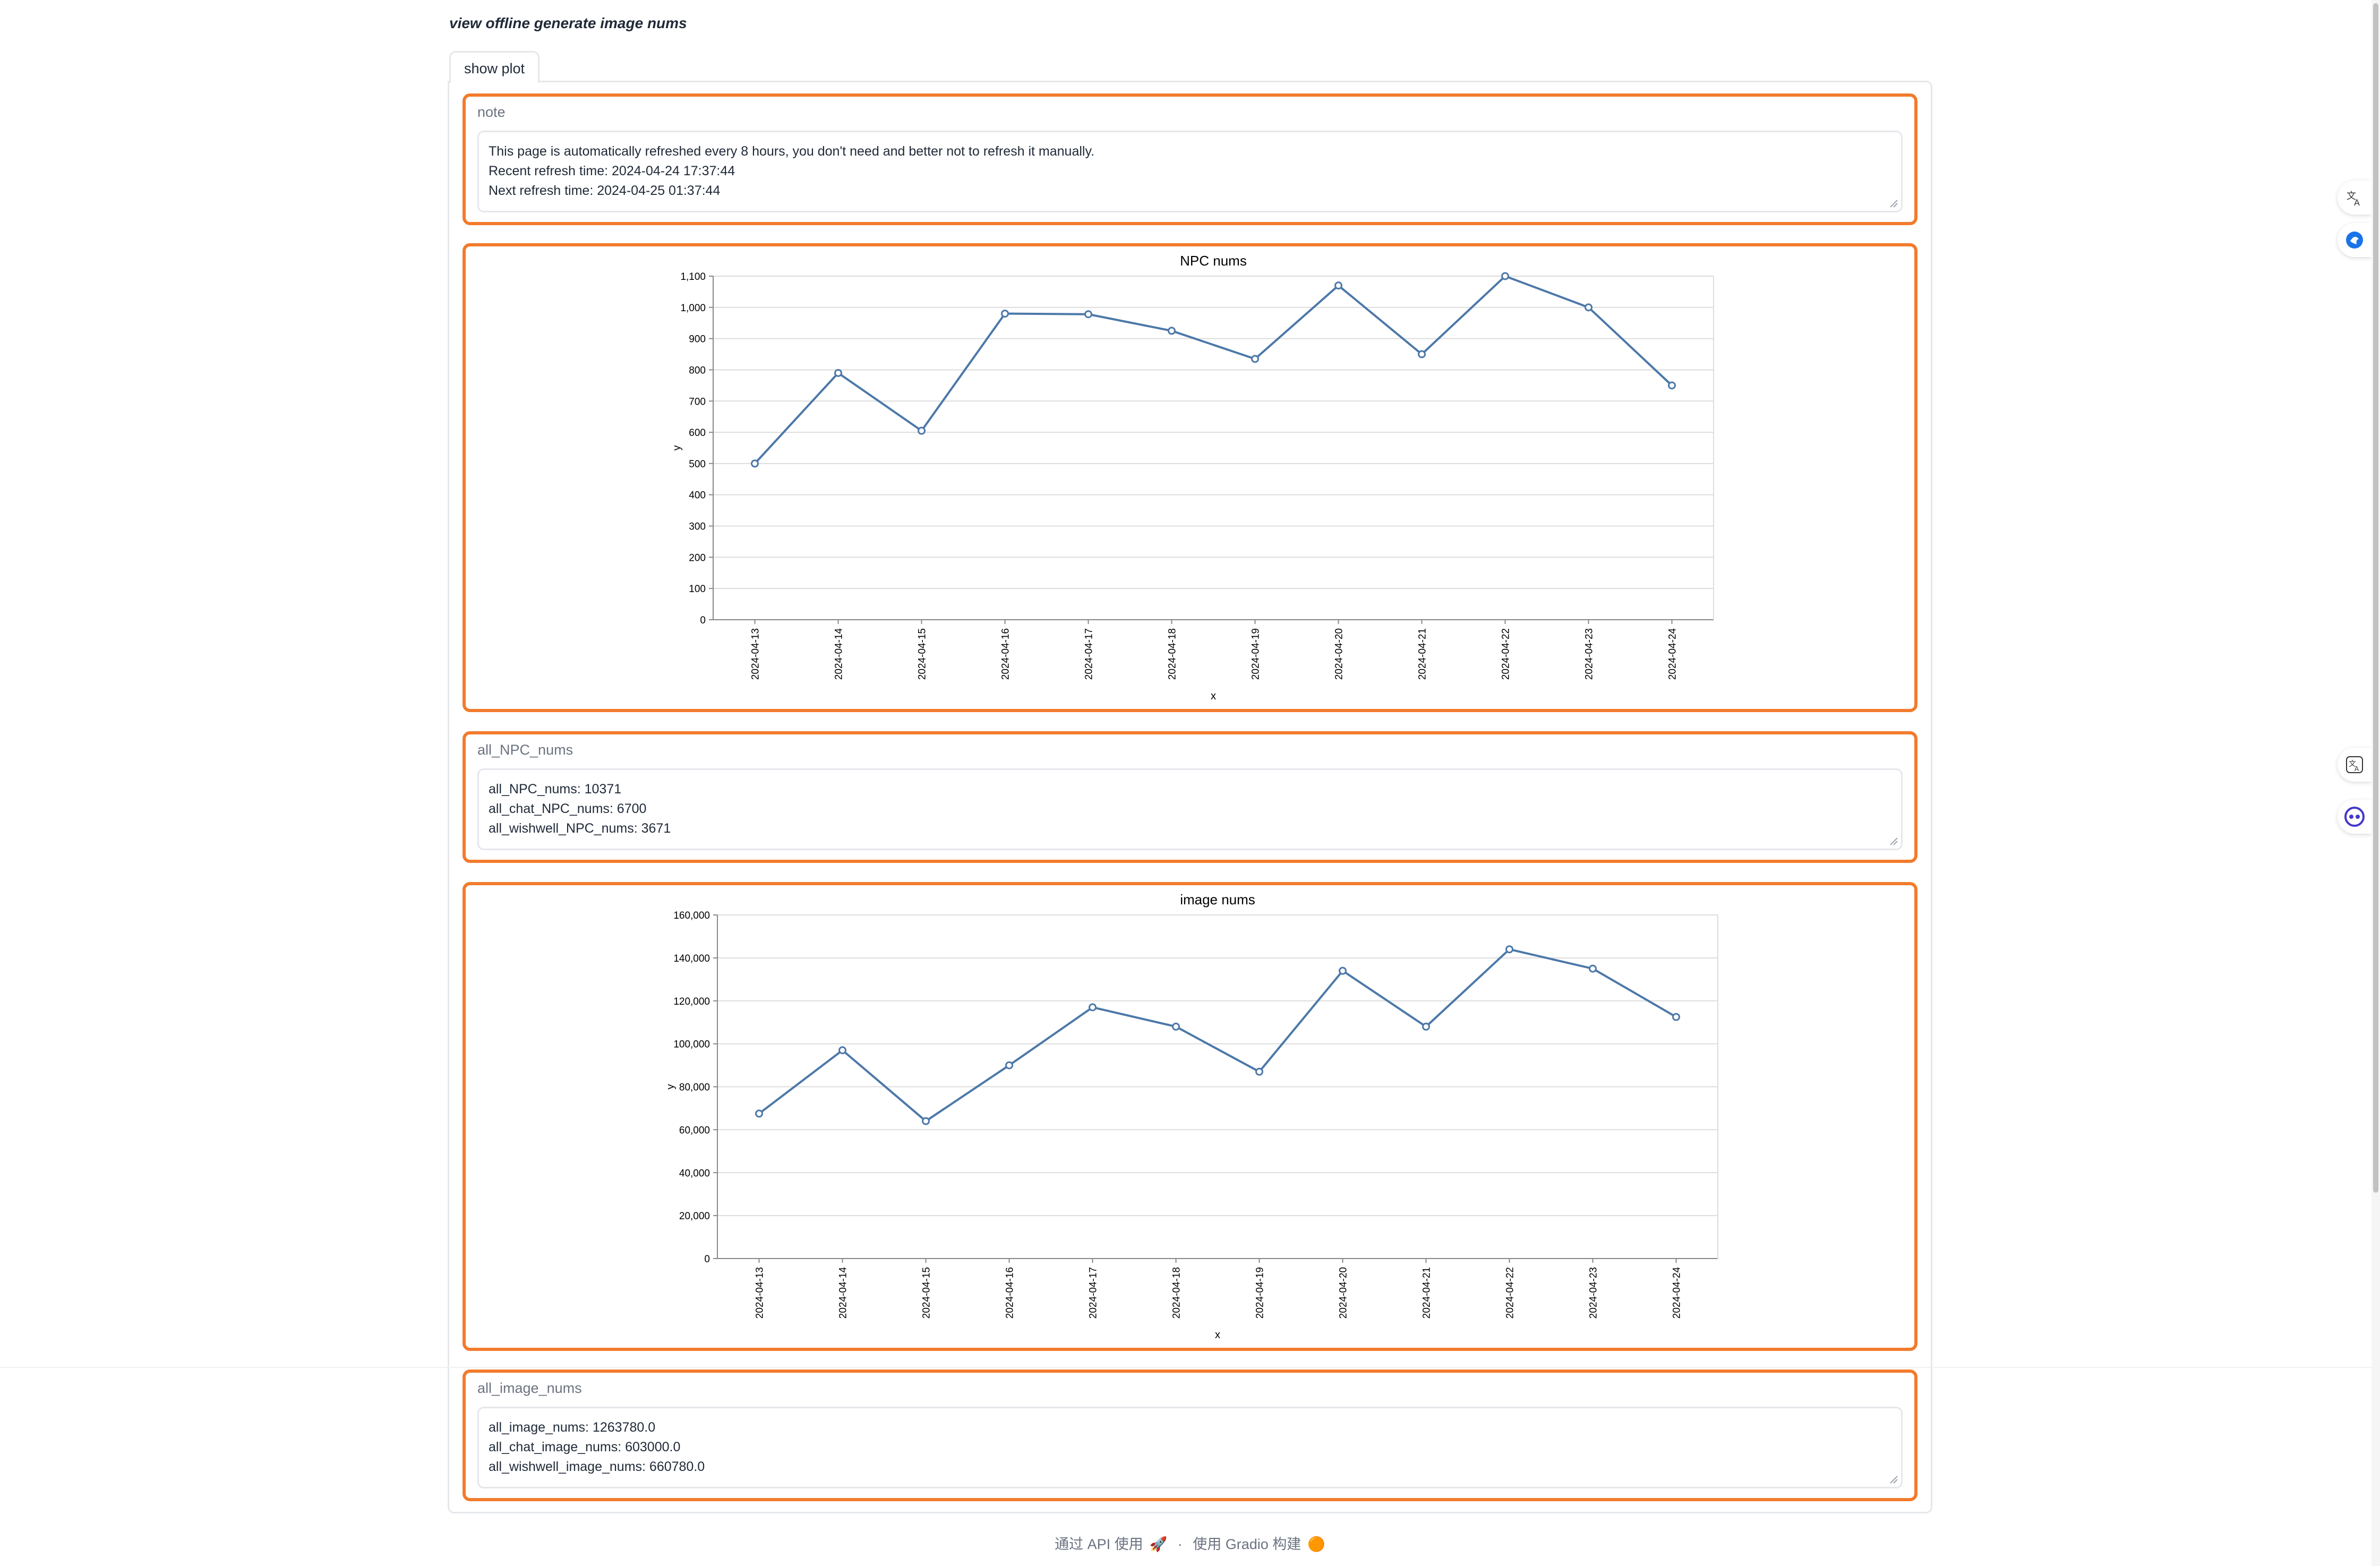 Image resolution: width=2380 pixels, height=1566 pixels. What do you see at coordinates (2355, 817) in the screenshot?
I see `assistant-icon` at bounding box center [2355, 817].